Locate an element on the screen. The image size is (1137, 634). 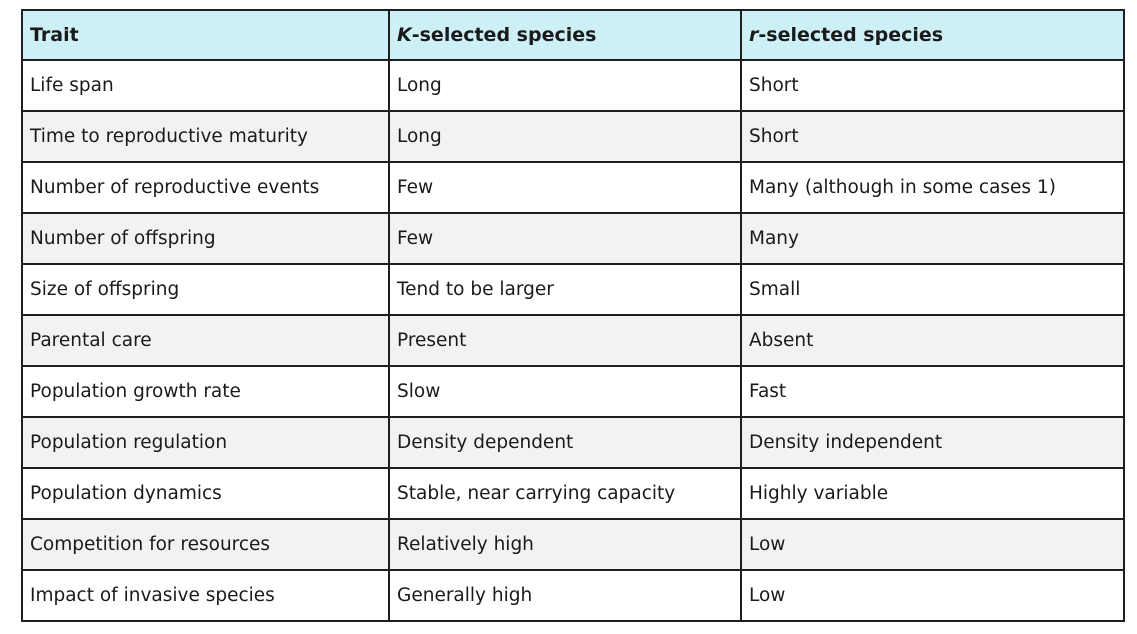
trait-cell: Time to reproductive maturity is located at coordinates (205, 136).